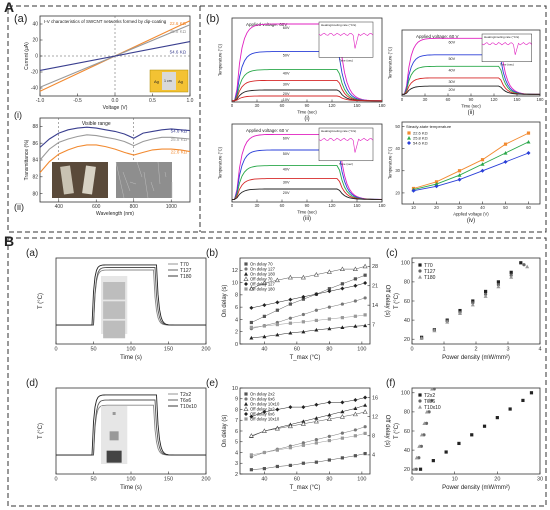  I want to click on panel-label-a-a-ii: (ii), so click(19, 207).